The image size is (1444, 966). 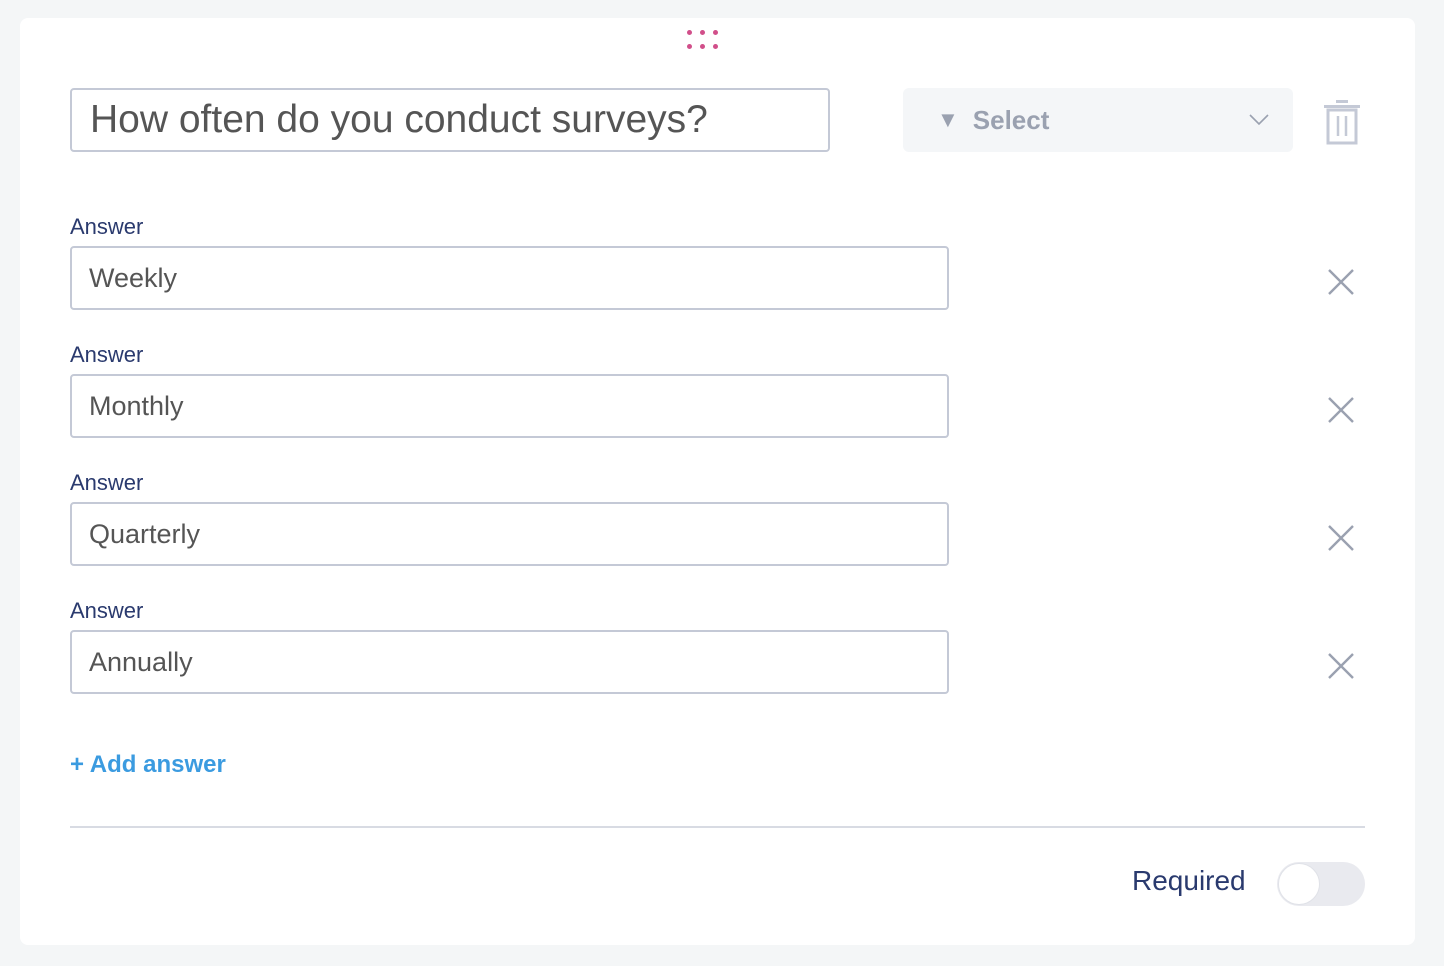 What do you see at coordinates (148, 764) in the screenshot?
I see `add-answer-link: + Add answer` at bounding box center [148, 764].